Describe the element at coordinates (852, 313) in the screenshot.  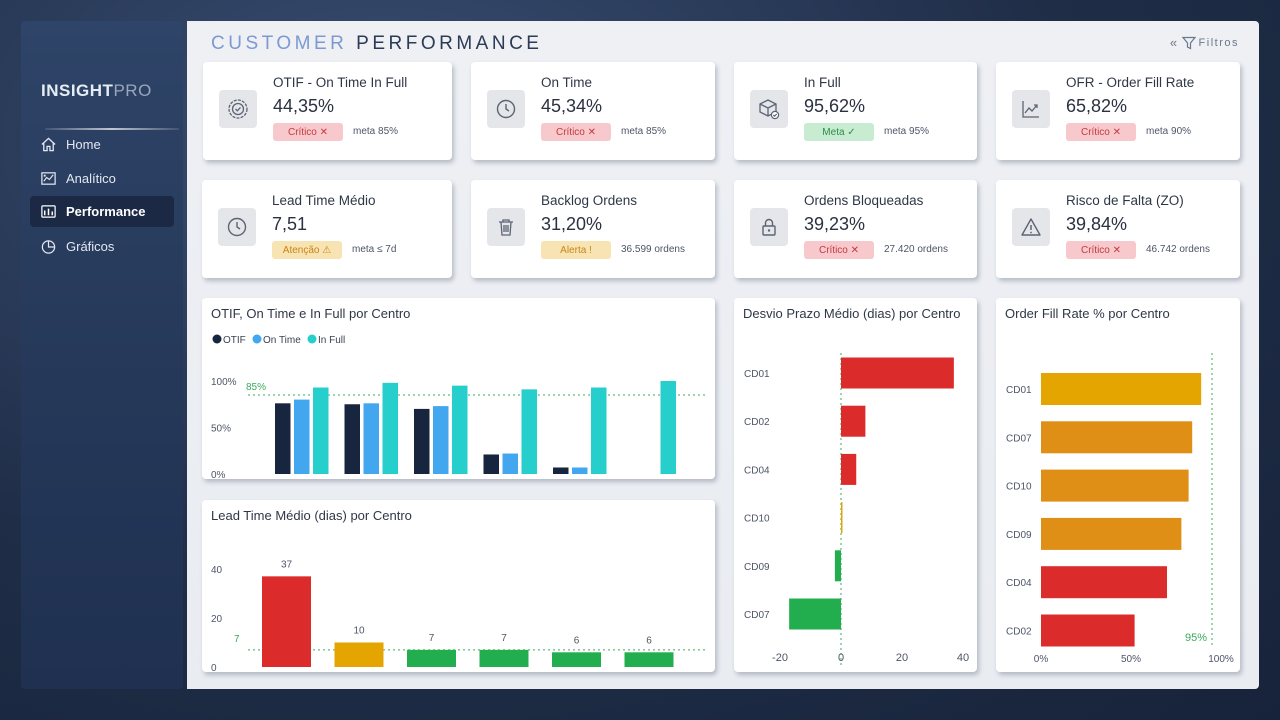
I see `chart-title: Desvio Prazo Médio (dias) por Centro` at that location.